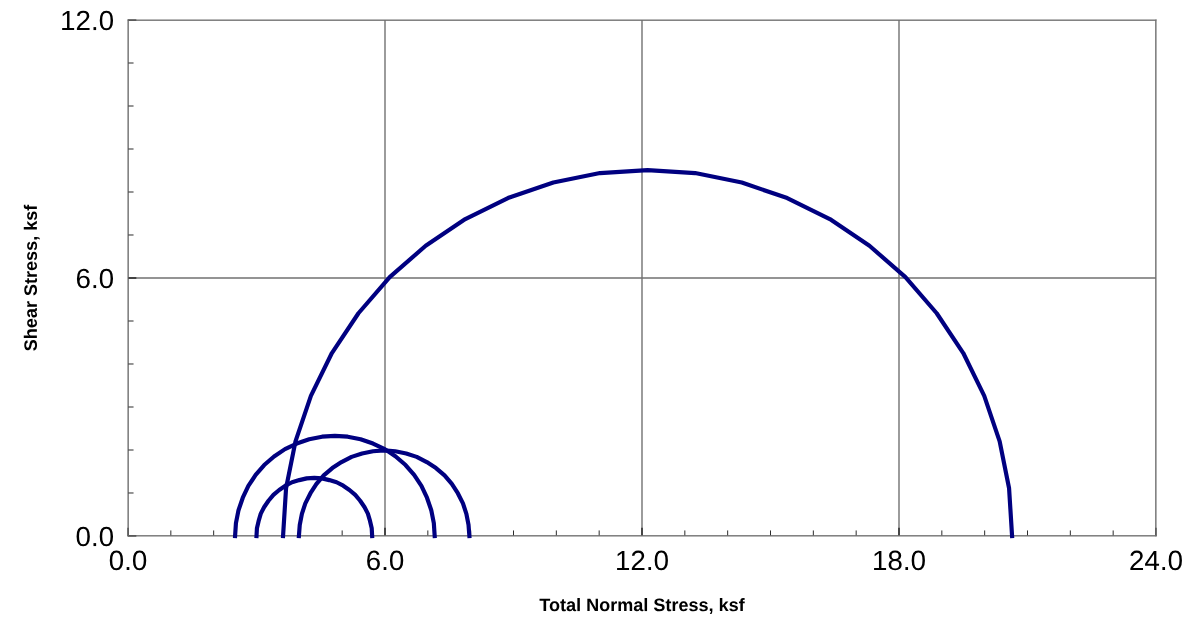 Image resolution: width=1197 pixels, height=633 pixels. I want to click on y-tick-label: 12.0, so click(88, 20).